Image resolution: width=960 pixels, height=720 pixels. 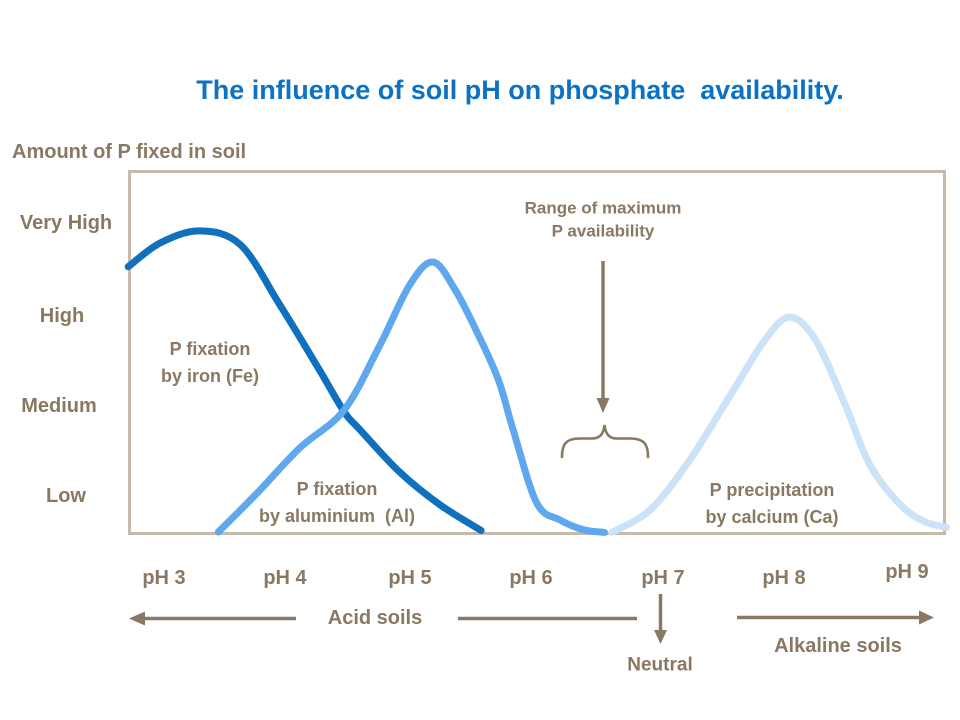 What do you see at coordinates (129, 152) in the screenshot?
I see `y-axis-title: Amount of P fixed in soil` at bounding box center [129, 152].